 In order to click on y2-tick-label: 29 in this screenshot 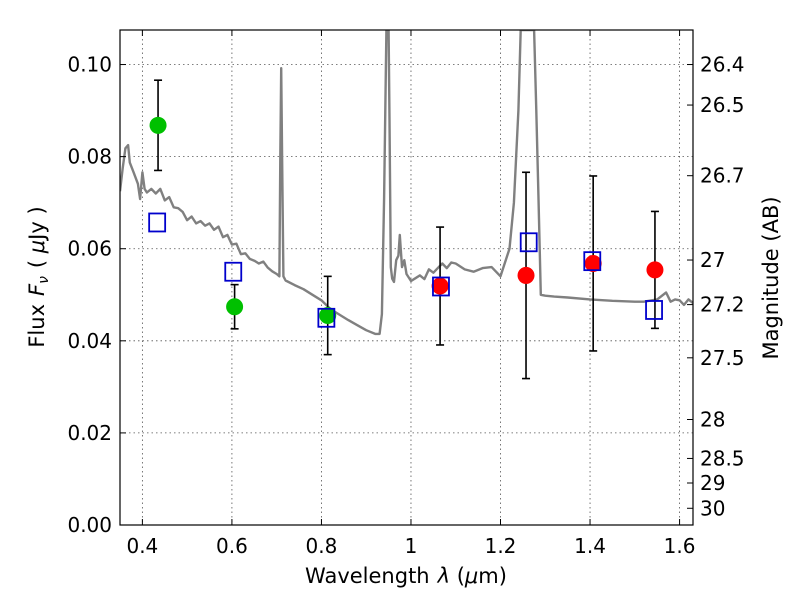, I will do `click(712, 483)`.